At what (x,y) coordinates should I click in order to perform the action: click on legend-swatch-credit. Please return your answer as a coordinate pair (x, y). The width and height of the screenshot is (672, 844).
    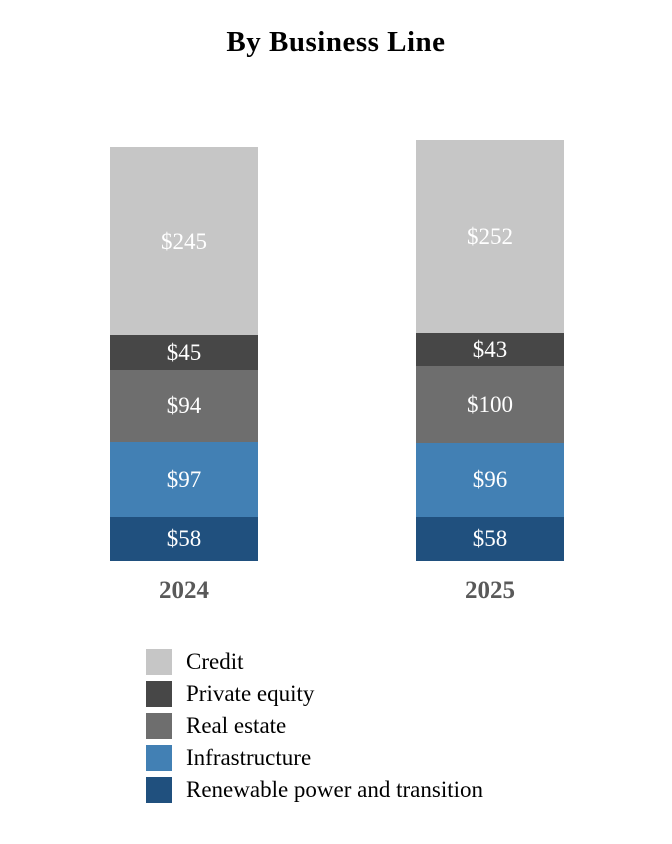
    Looking at the image, I should click on (159, 662).